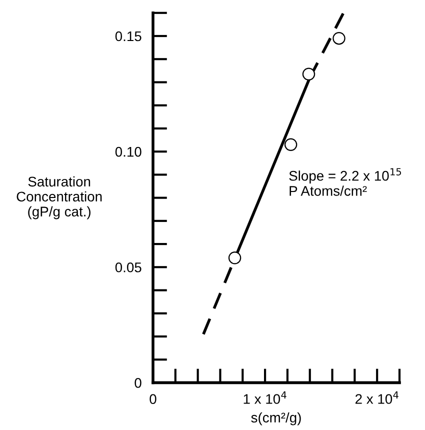  Describe the element at coordinates (128, 151) in the screenshot. I see `y-tick-label: 0.10` at that location.